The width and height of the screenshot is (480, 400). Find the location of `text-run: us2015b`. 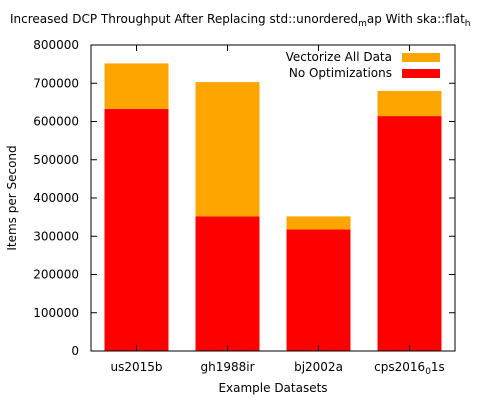

text-run: us2015b is located at coordinates (136, 367).